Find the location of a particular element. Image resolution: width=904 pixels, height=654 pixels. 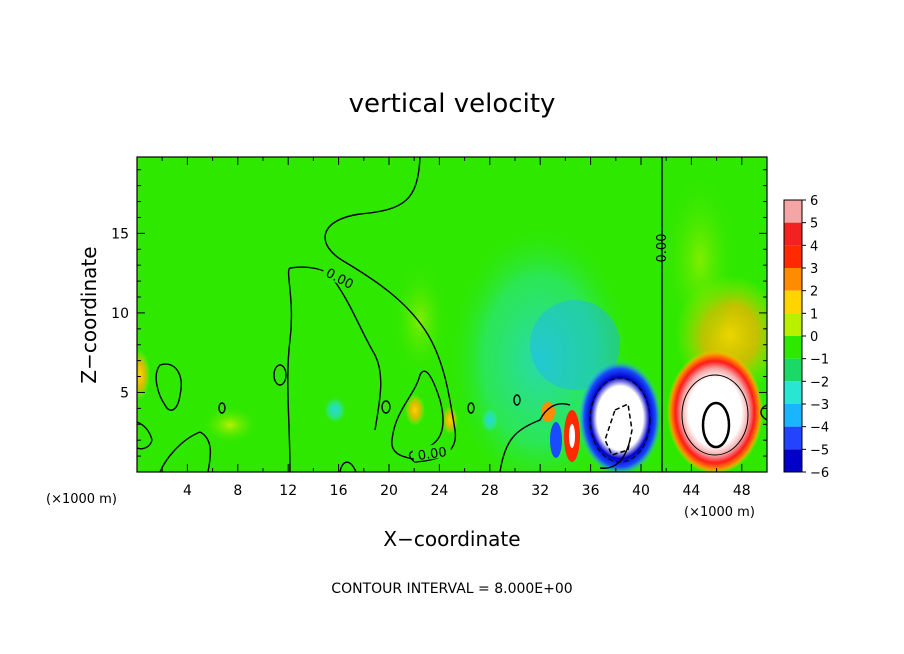

blue-zone is located at coordinates (575, 345).